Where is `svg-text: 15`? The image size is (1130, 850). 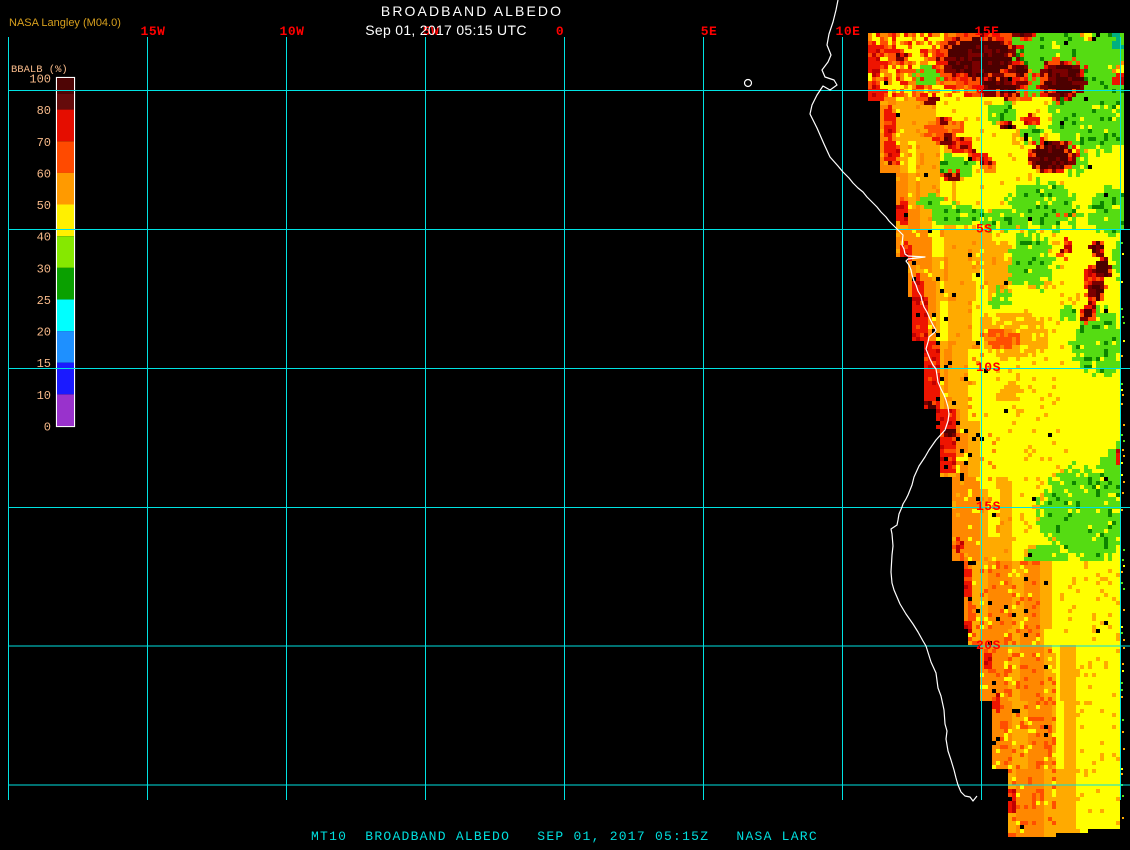
svg-text: 15 is located at coordinates (44, 364).